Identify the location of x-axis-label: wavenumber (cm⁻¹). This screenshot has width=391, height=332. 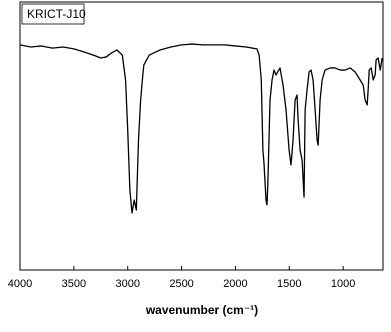
(201, 310).